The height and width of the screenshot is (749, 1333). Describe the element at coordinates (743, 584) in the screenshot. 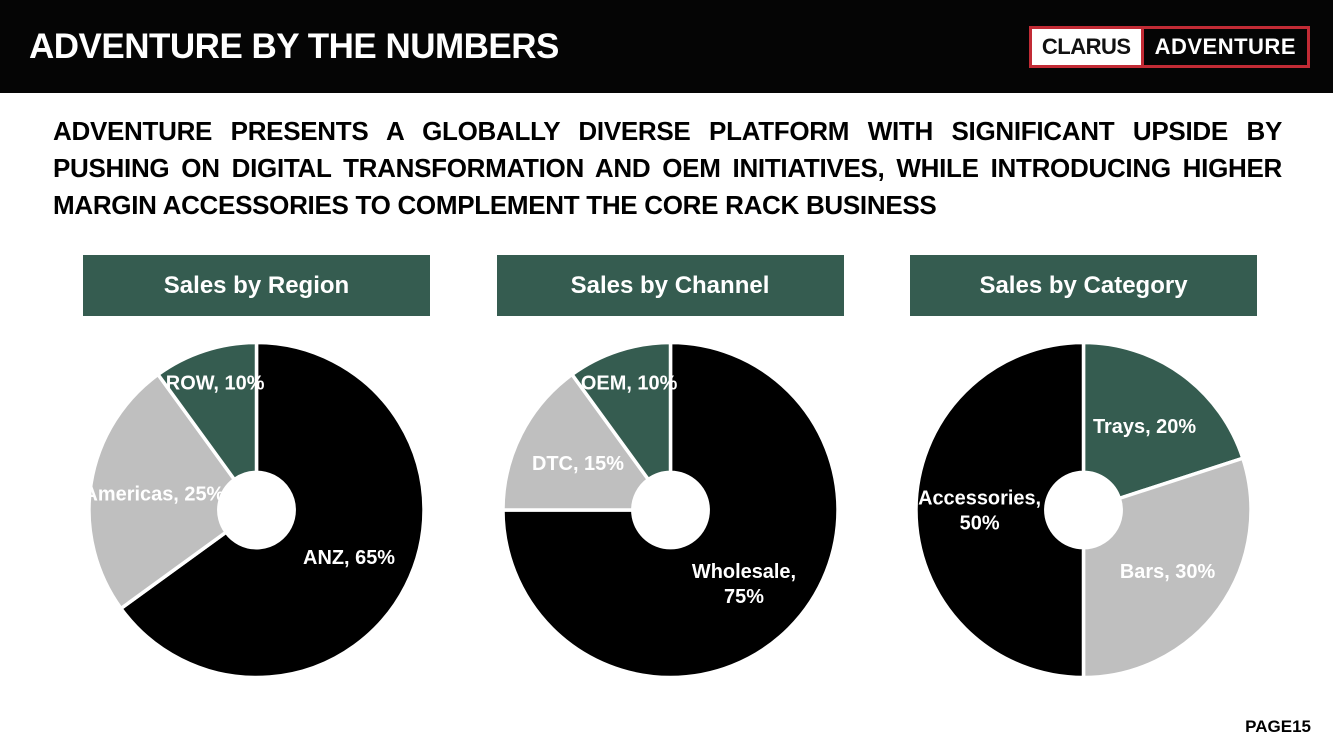

I see `pie-label-wholesale: Wholesale, 75%` at that location.